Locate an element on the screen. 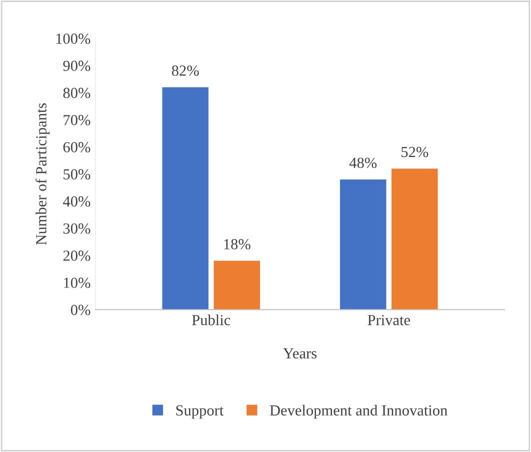 Image resolution: width=531 pixels, height=452 pixels. data-label: 52% is located at coordinates (415, 152).